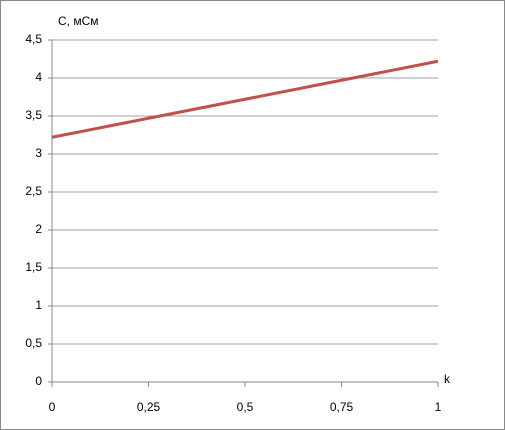 The height and width of the screenshot is (430, 505). I want to click on x-tick-label: 1, so click(438, 407).